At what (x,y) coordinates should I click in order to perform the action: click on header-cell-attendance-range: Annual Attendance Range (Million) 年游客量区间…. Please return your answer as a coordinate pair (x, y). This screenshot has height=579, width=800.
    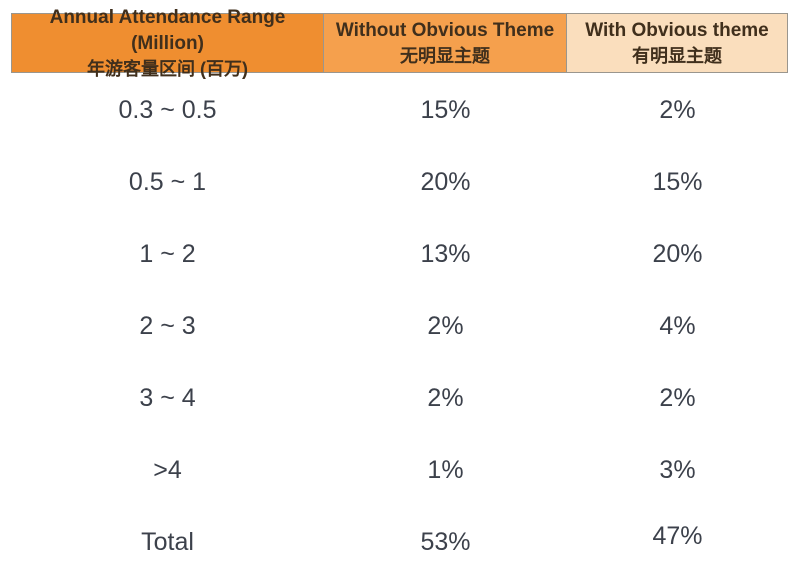
    Looking at the image, I should click on (167, 43).